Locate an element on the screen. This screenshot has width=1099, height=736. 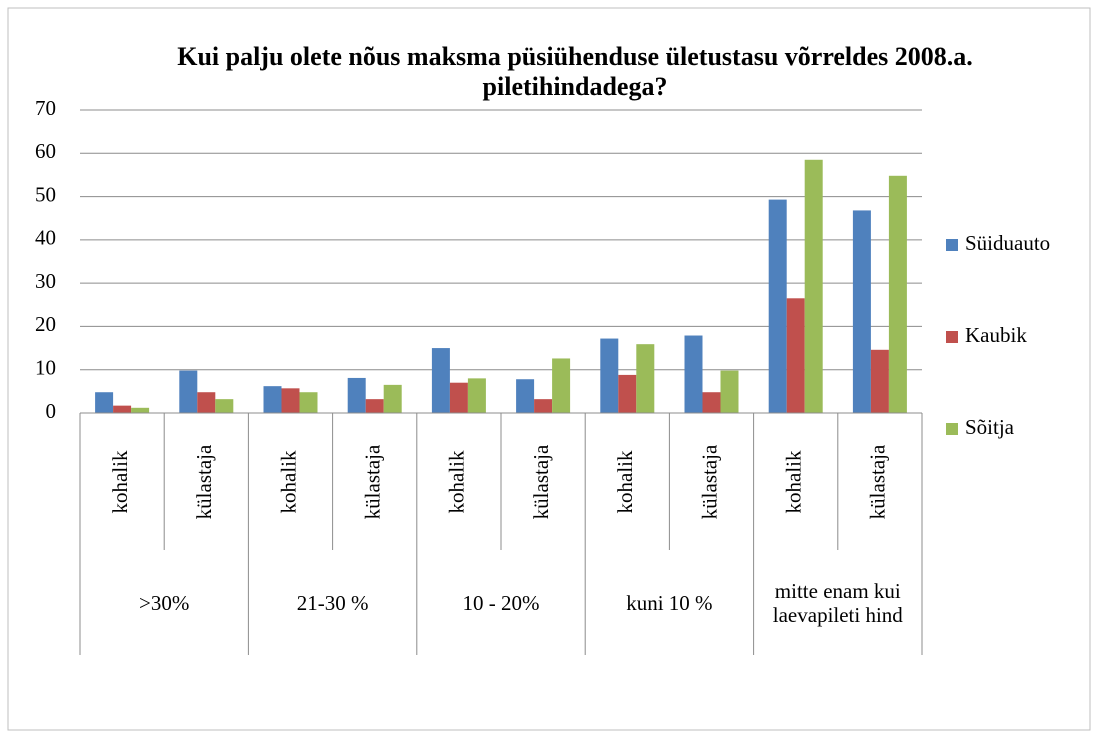
group-label: kuni 10 % is located at coordinates (669, 603).